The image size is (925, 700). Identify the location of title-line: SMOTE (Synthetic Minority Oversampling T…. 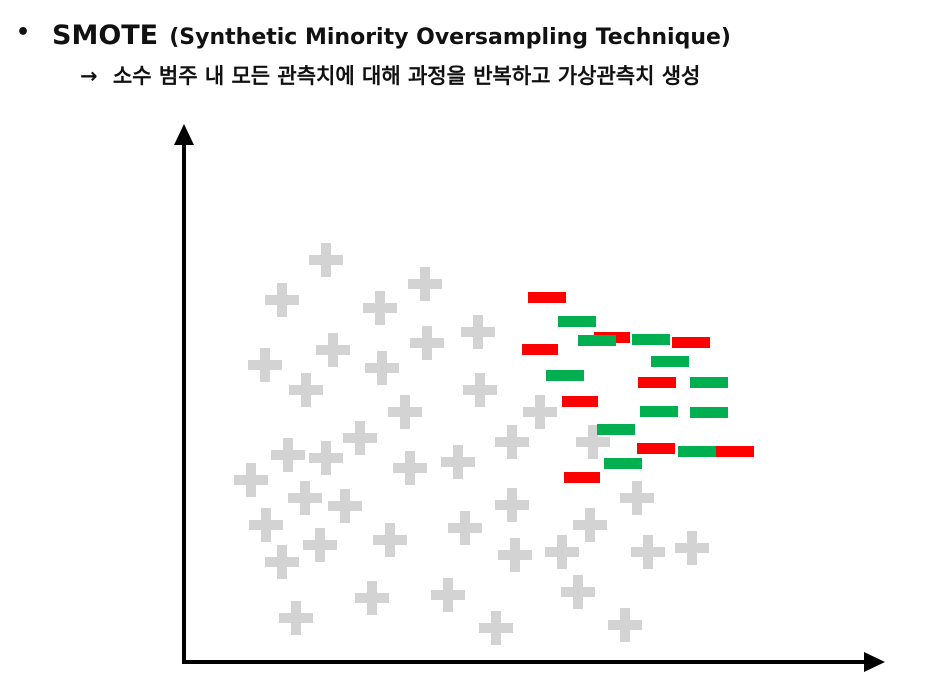
(391, 35).